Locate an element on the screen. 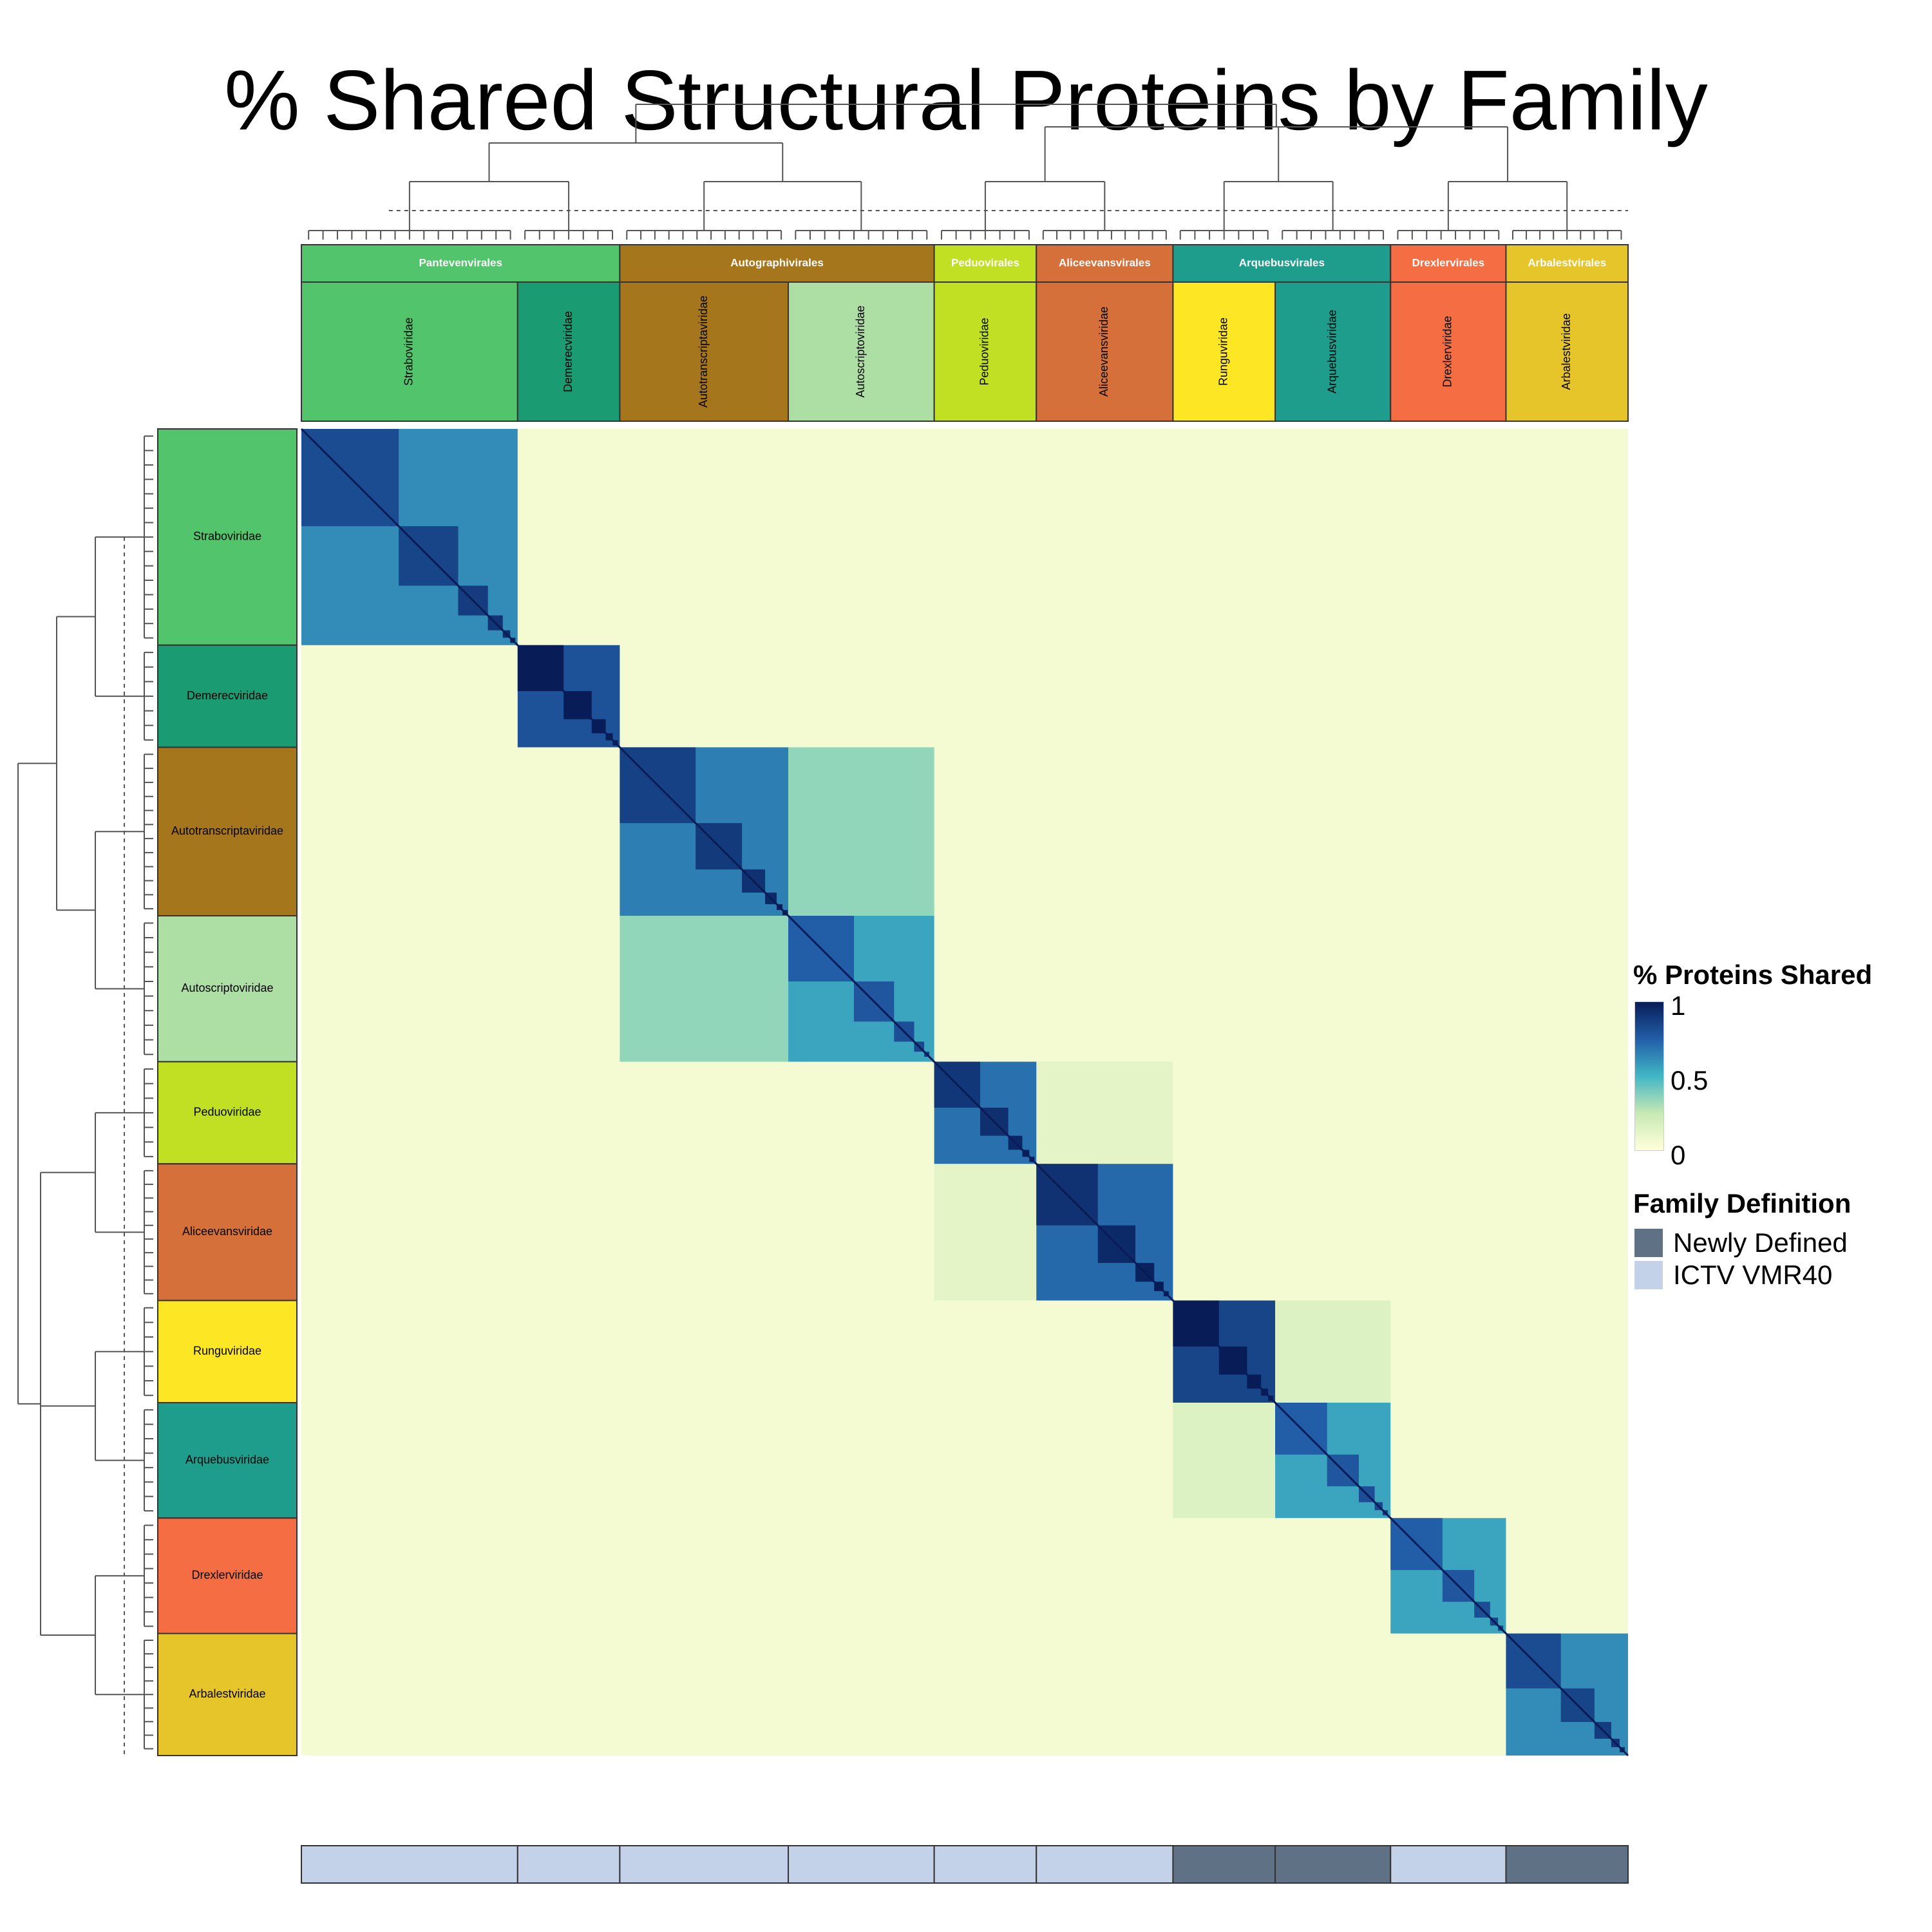  row-family-label: Aliceevansviridae is located at coordinates (227, 1231).